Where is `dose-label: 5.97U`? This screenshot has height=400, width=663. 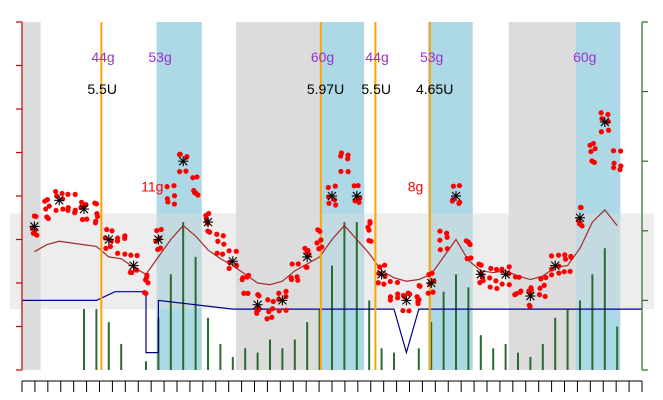 dose-label: 5.97U is located at coordinates (325, 89).